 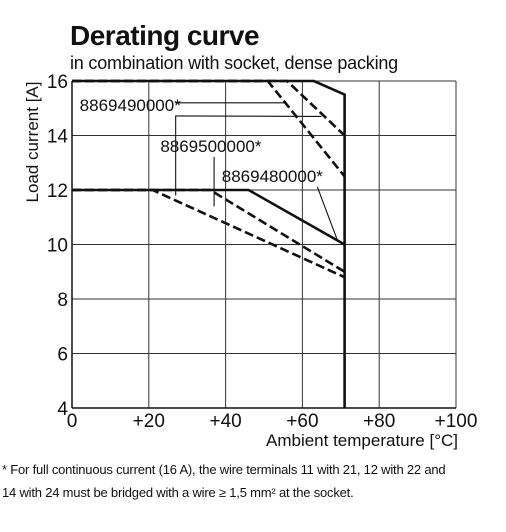 I want to click on x-tick-label: +100, so click(x=456, y=421).